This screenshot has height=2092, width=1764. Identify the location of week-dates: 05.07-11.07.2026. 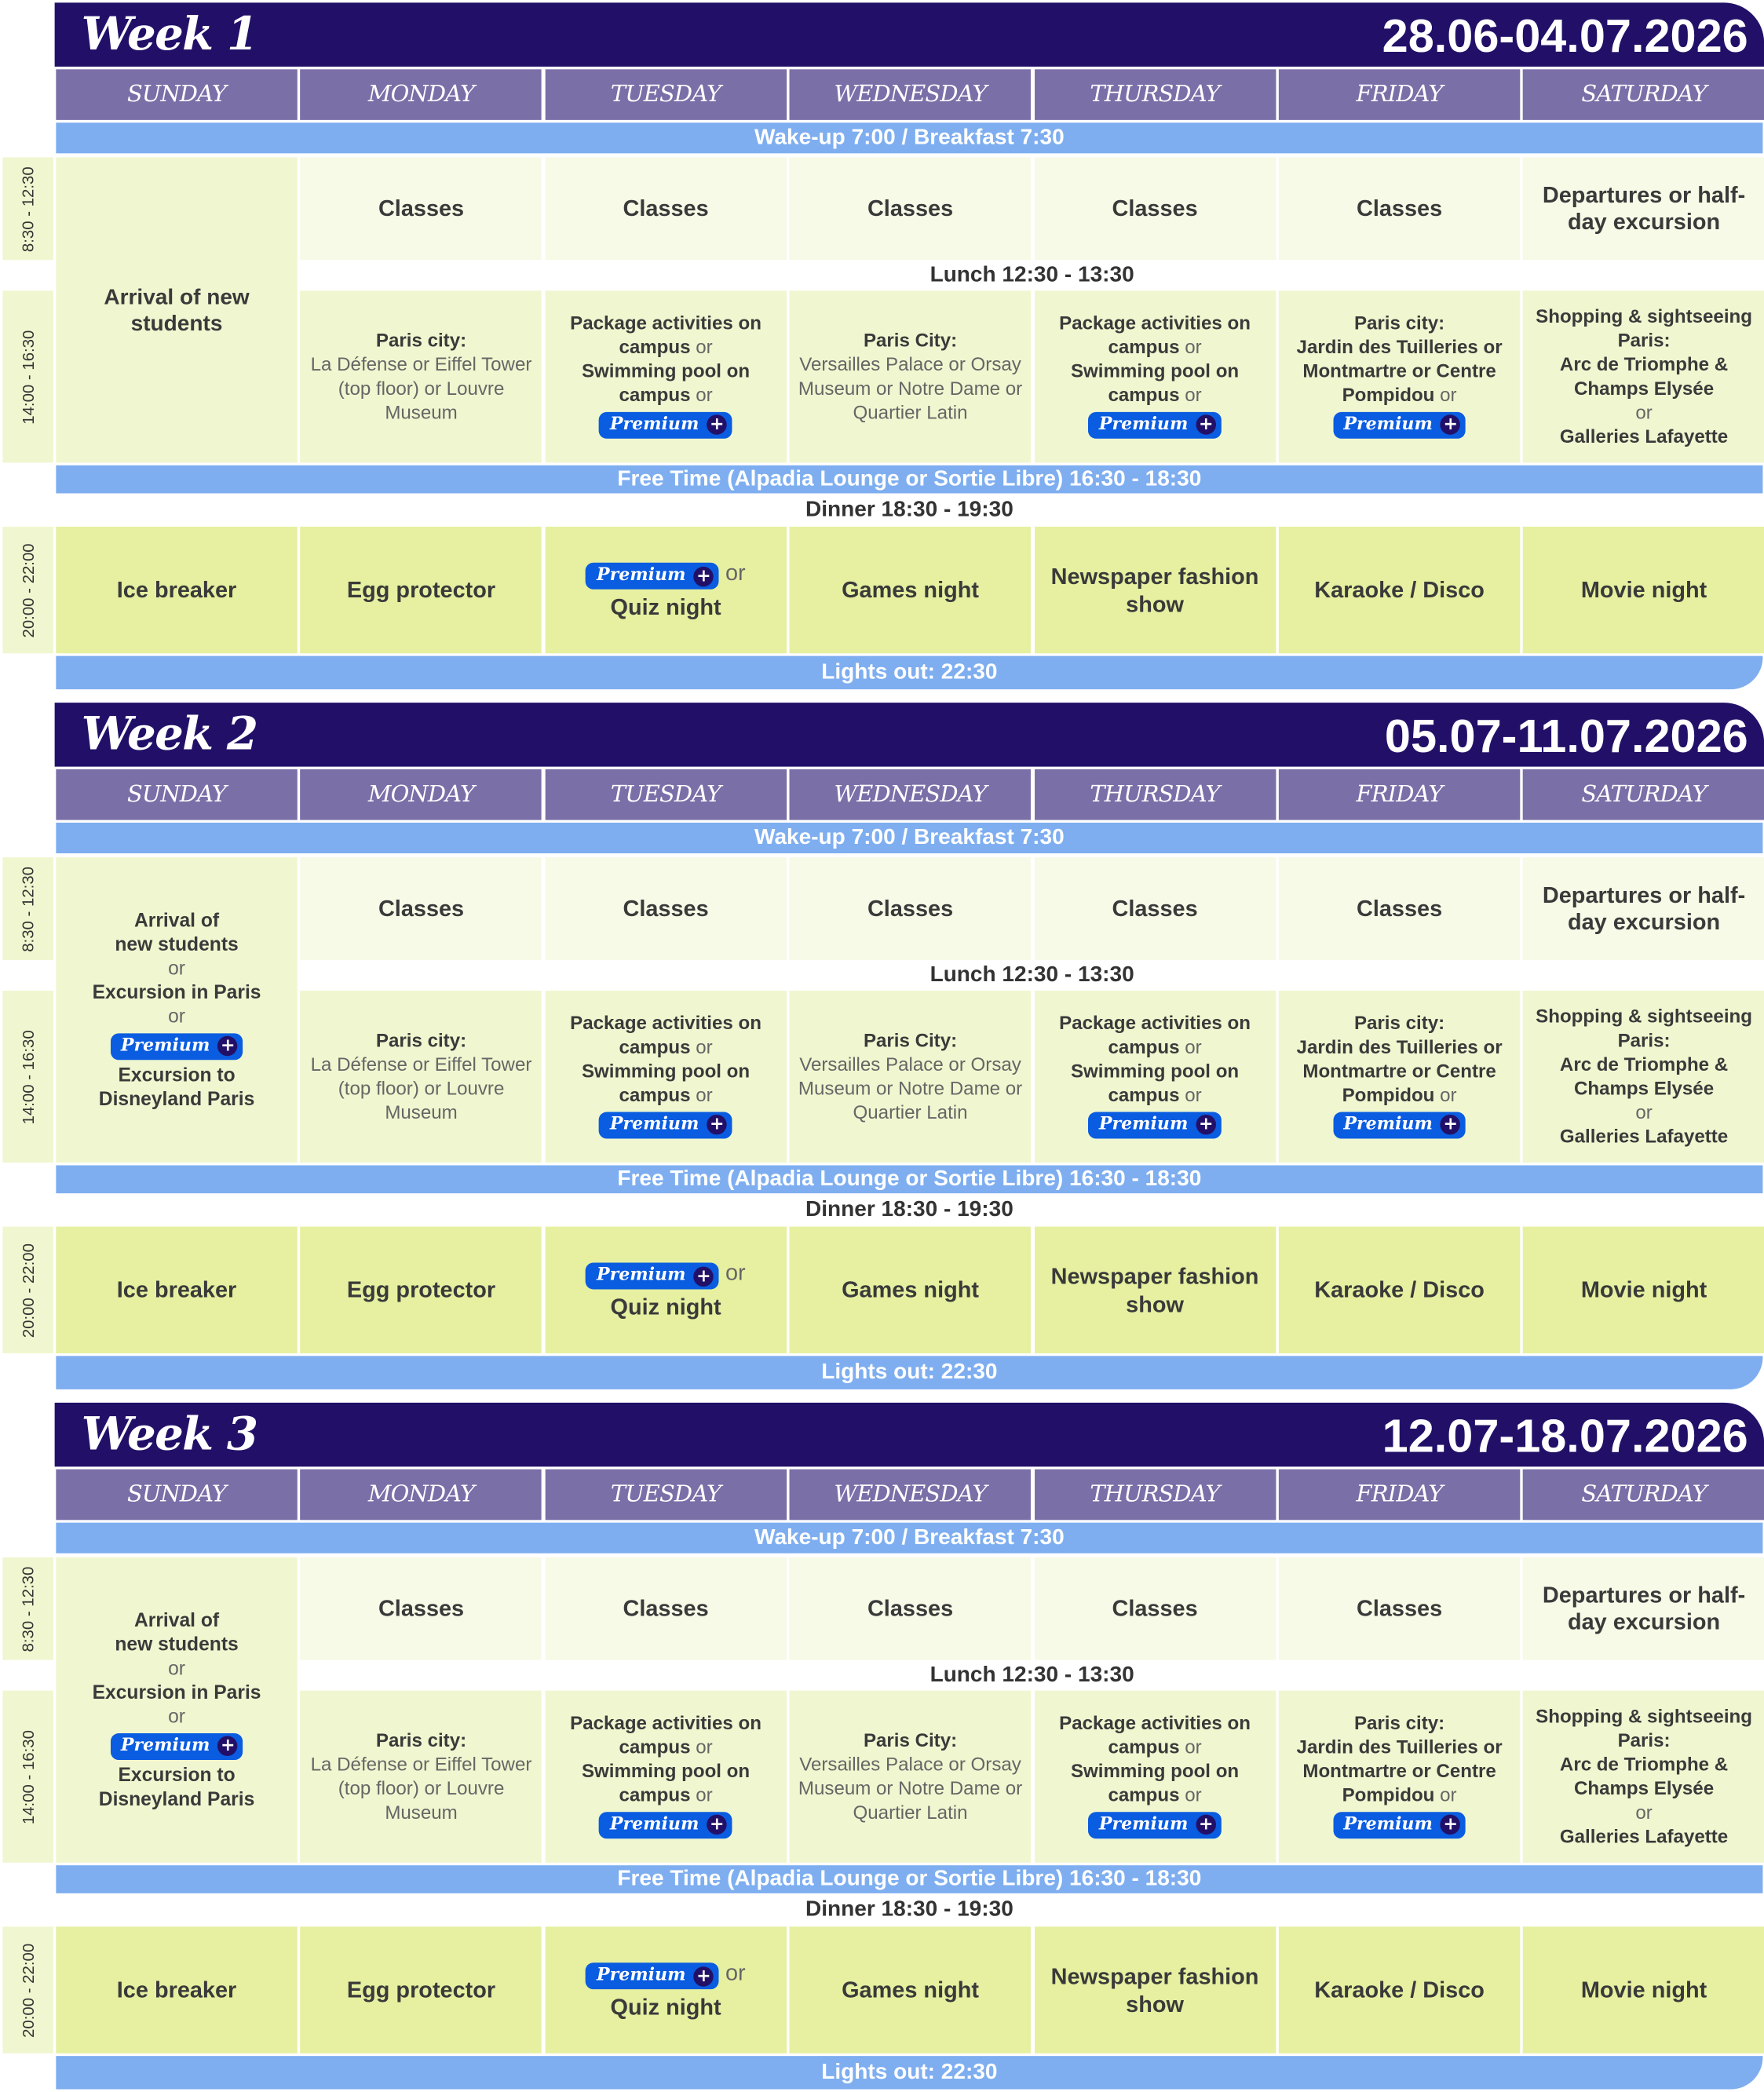
(1566, 736).